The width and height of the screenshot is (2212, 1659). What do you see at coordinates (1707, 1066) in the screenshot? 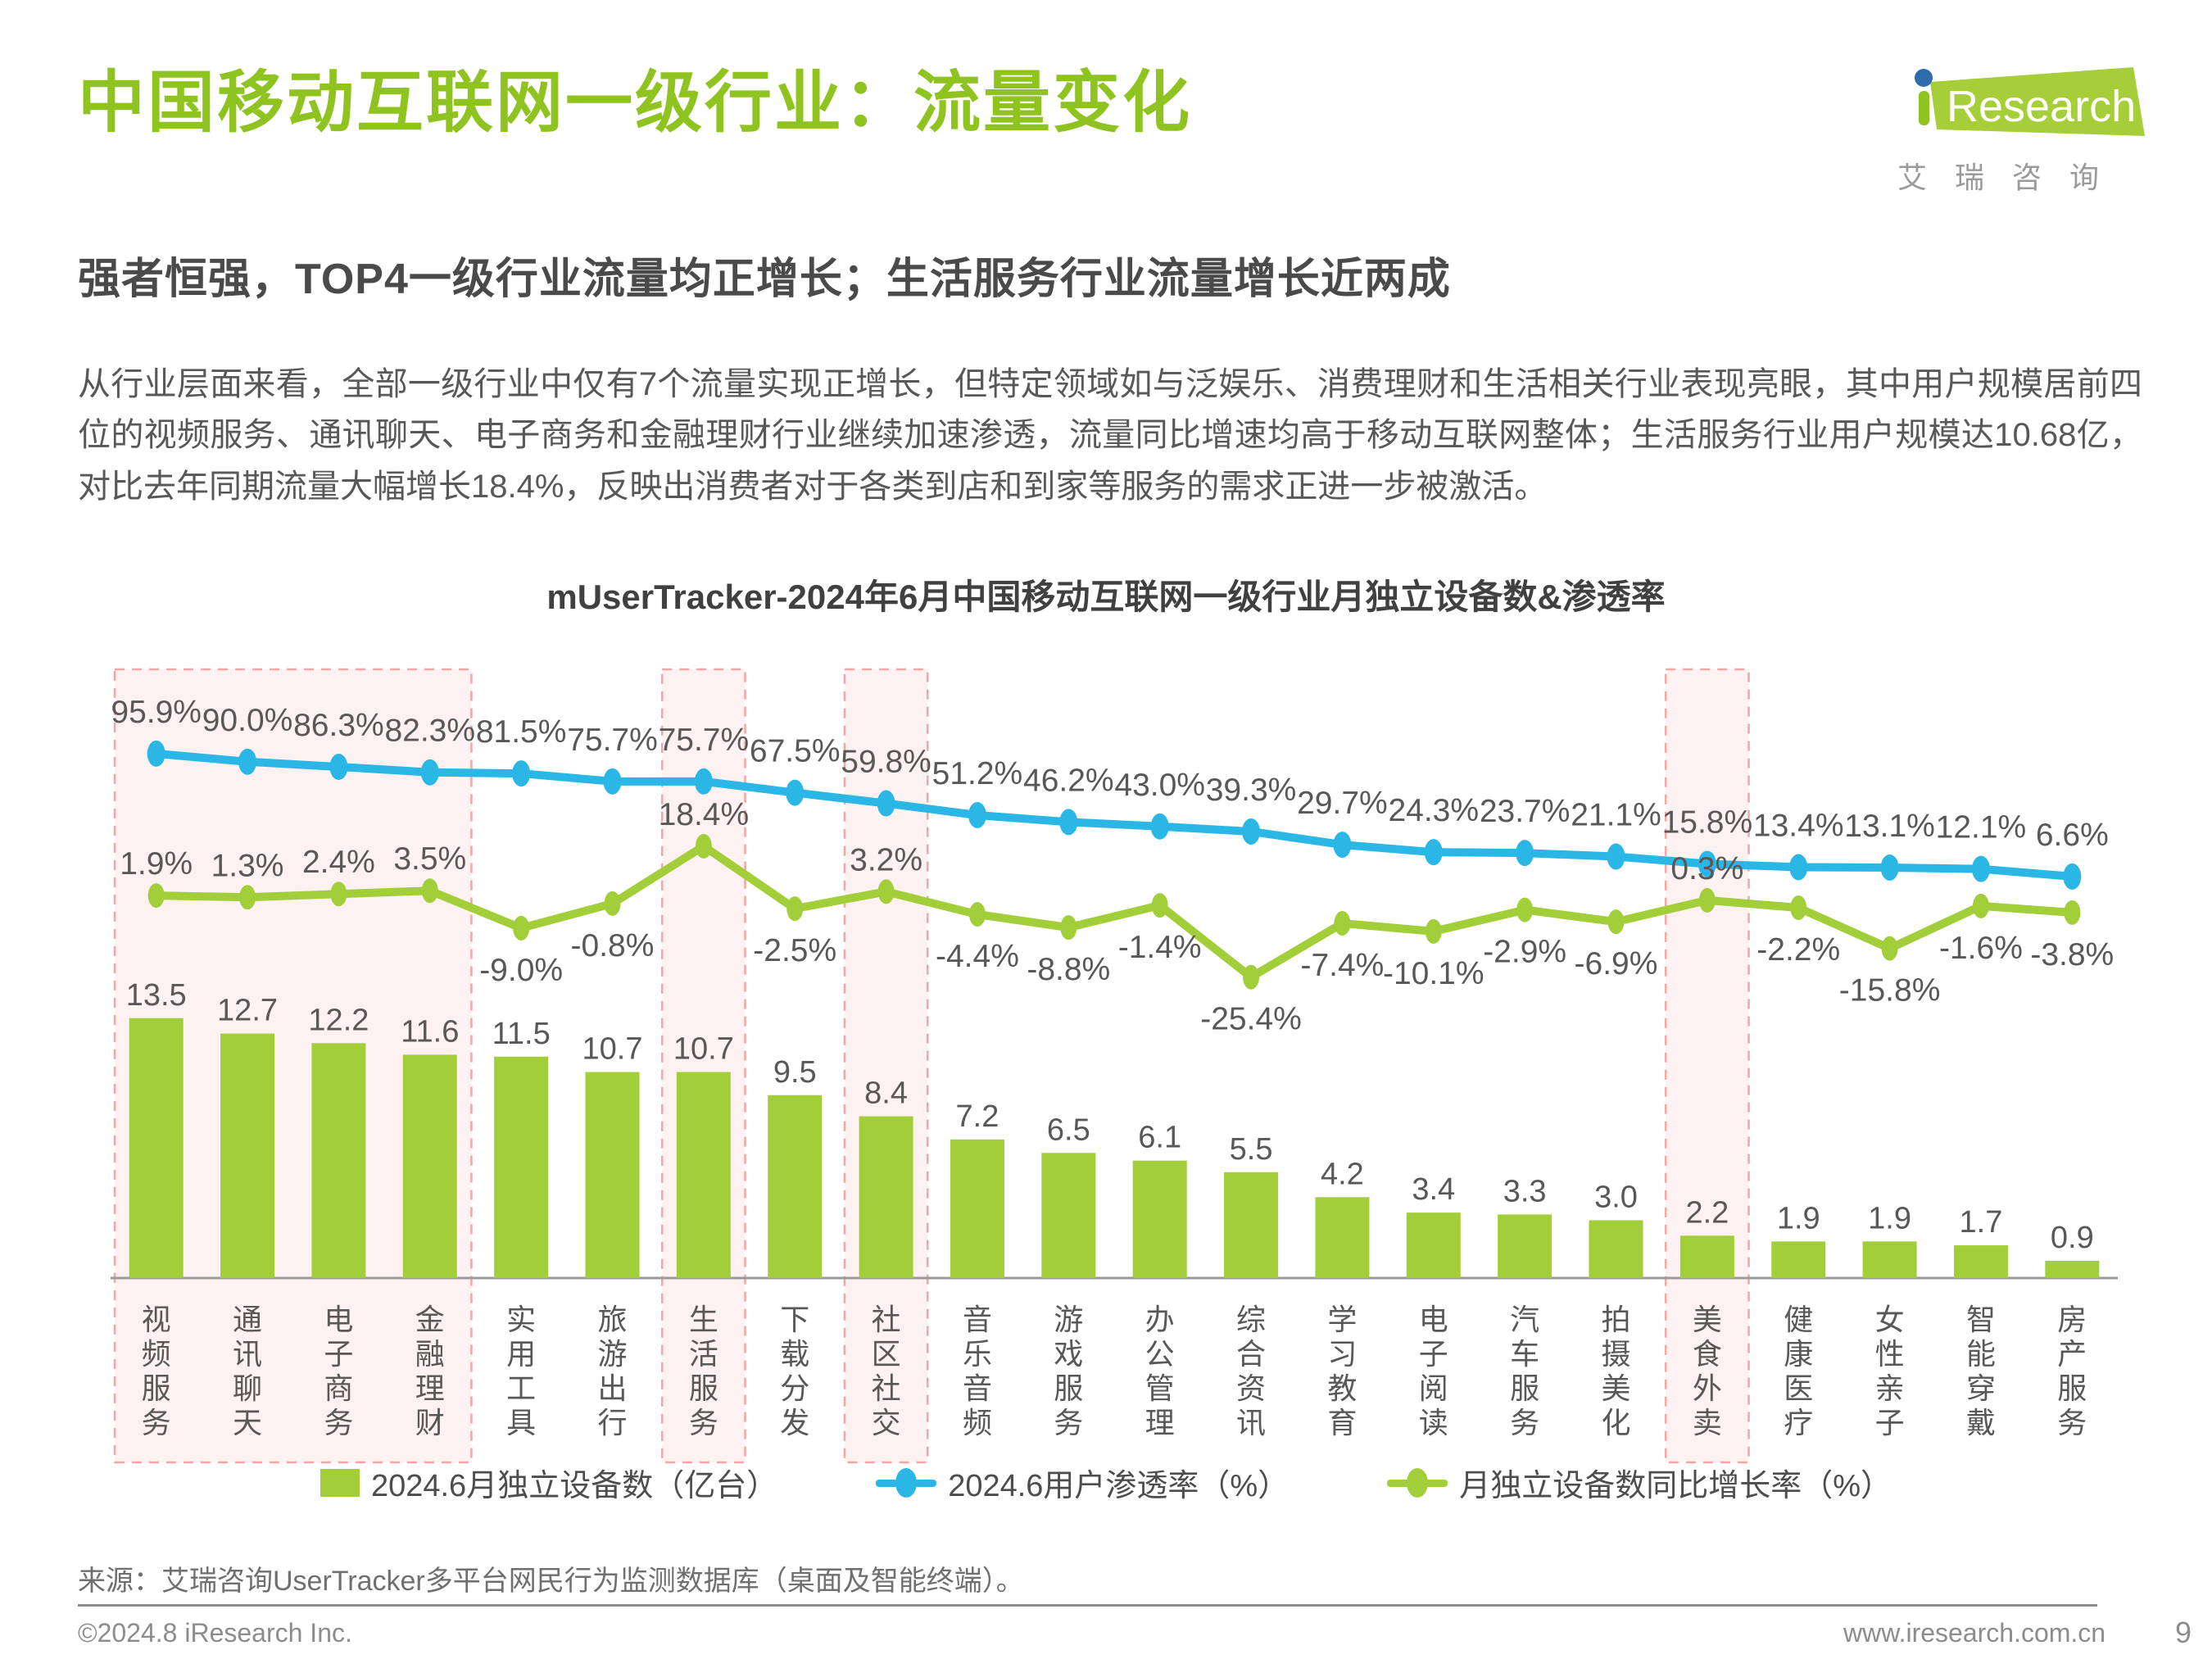
I see `highlight-region` at bounding box center [1707, 1066].